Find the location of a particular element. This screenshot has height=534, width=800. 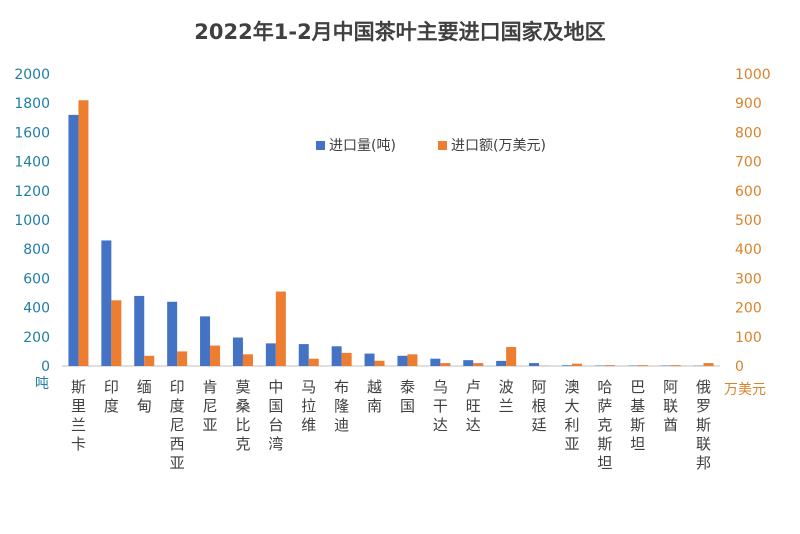

left-tick-label: 1800 is located at coordinates (32, 104).